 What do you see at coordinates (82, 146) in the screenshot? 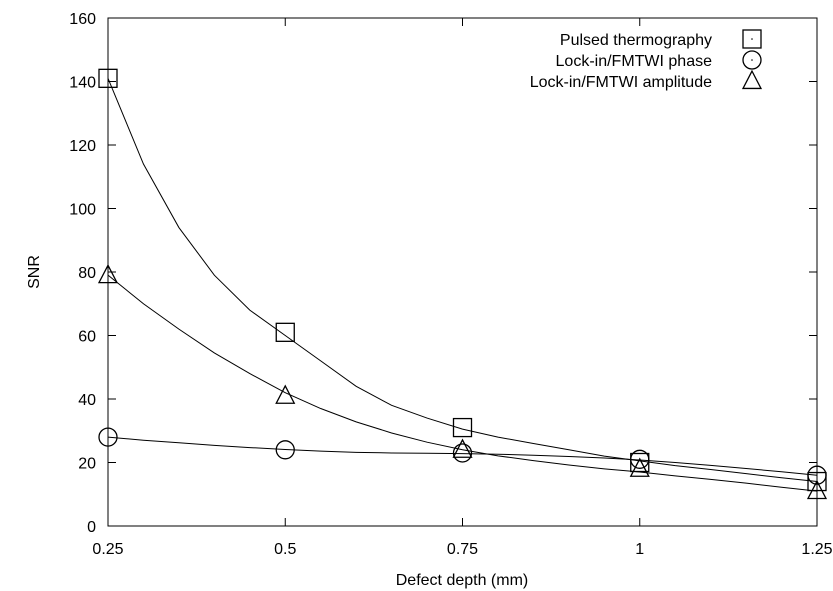
I see `y-tick-label: 120` at bounding box center [82, 146].